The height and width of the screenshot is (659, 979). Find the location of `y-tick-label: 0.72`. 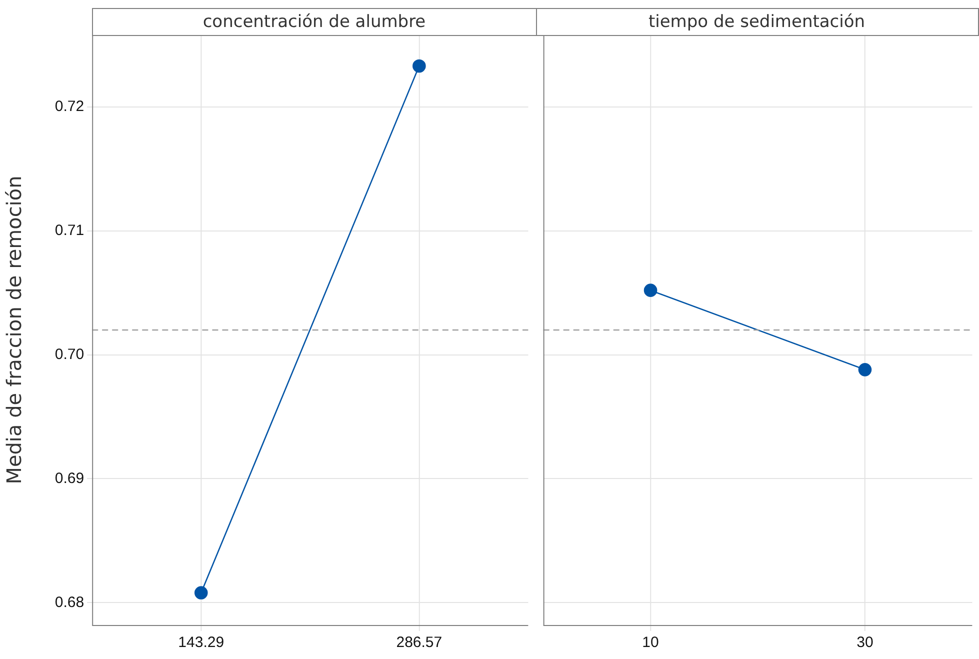

y-tick-label: 0.72 is located at coordinates (69, 107).